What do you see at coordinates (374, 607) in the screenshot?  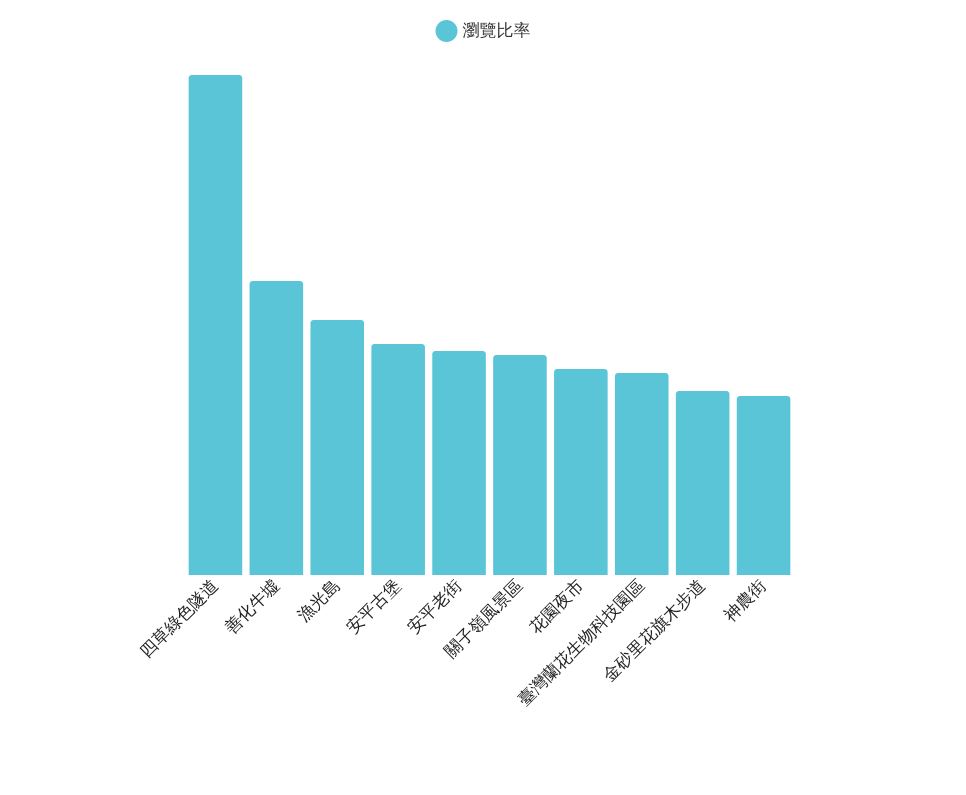 I see `x-tick-label: 安平古堡` at bounding box center [374, 607].